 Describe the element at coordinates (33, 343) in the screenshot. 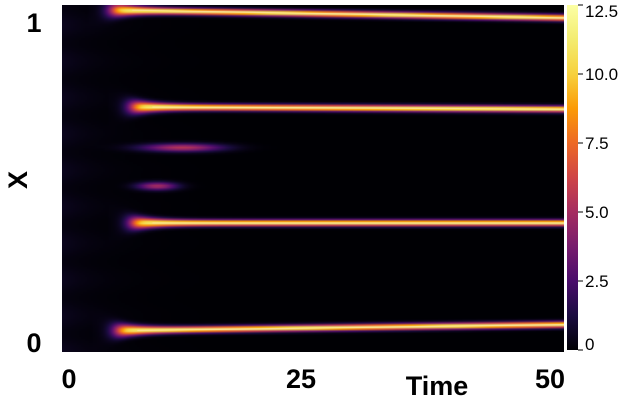

I see `y-tick-label: 0` at that location.